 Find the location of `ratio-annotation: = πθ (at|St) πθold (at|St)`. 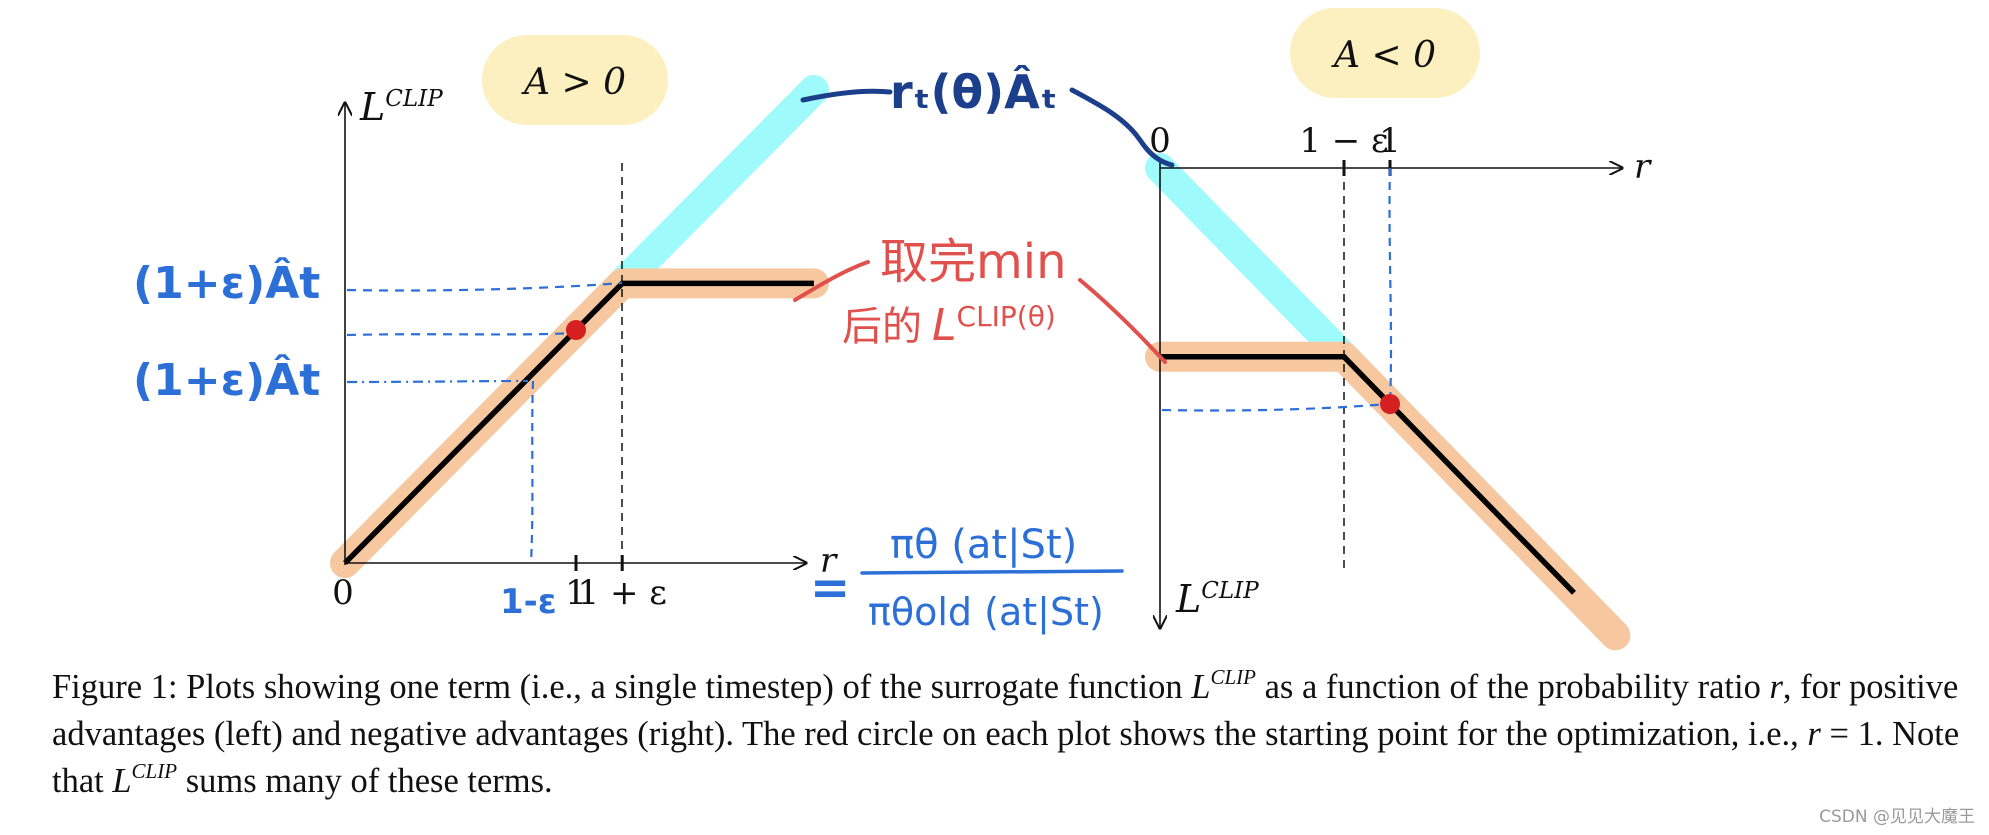

ratio-annotation: = πθ (at|St) πθold (at|St) is located at coordinates (967, 578).